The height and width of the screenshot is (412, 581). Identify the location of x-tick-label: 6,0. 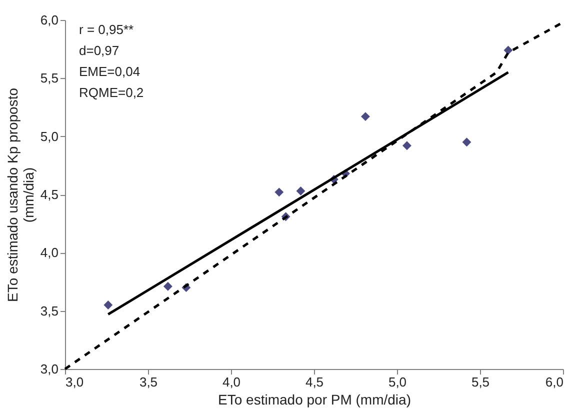
(554, 382).